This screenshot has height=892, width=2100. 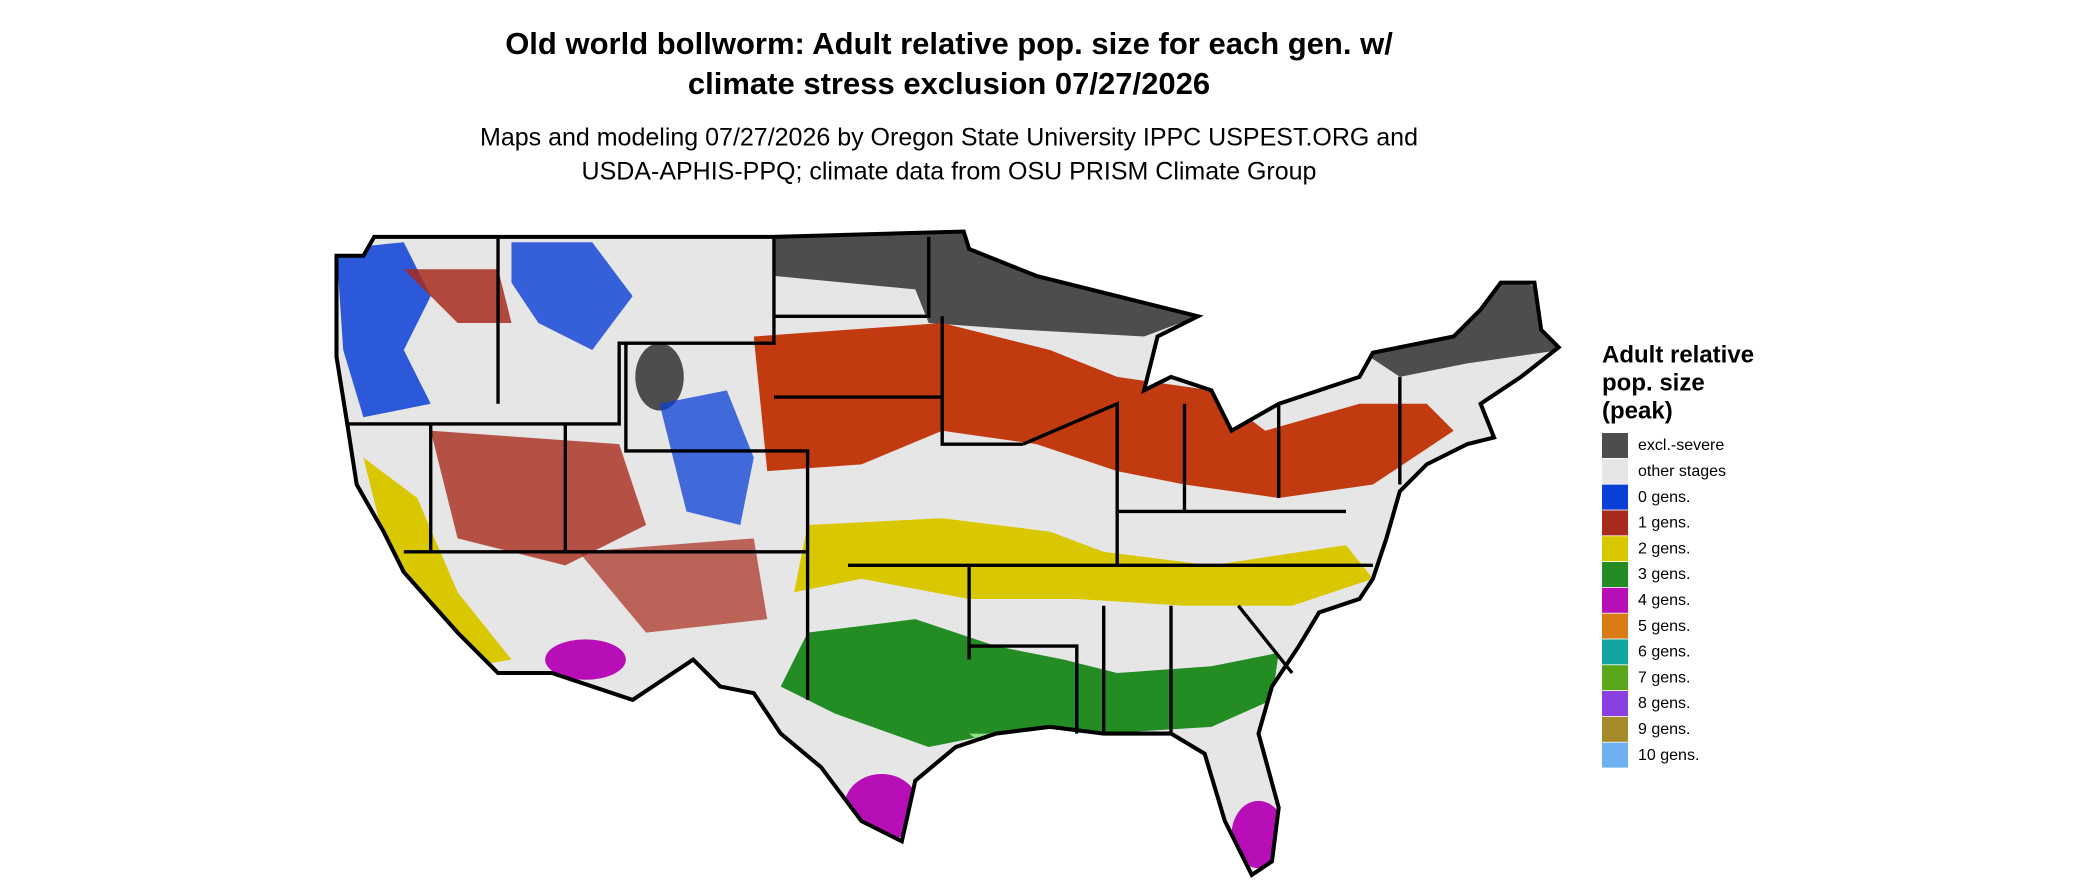 I want to click on legend-label: 4 gens., so click(x=1664, y=600).